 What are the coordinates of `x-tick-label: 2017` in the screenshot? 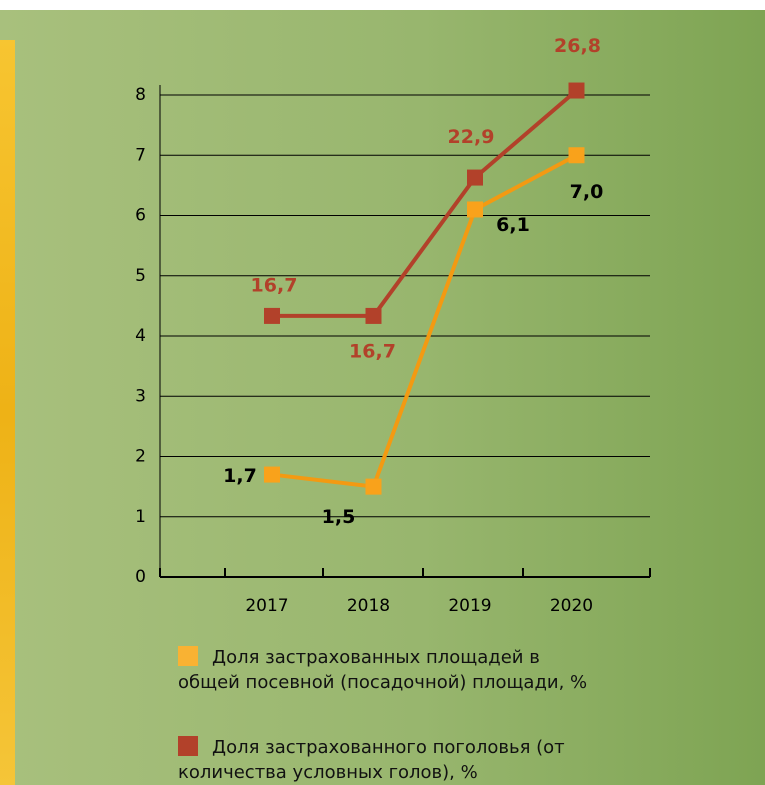 It's located at (266, 606).